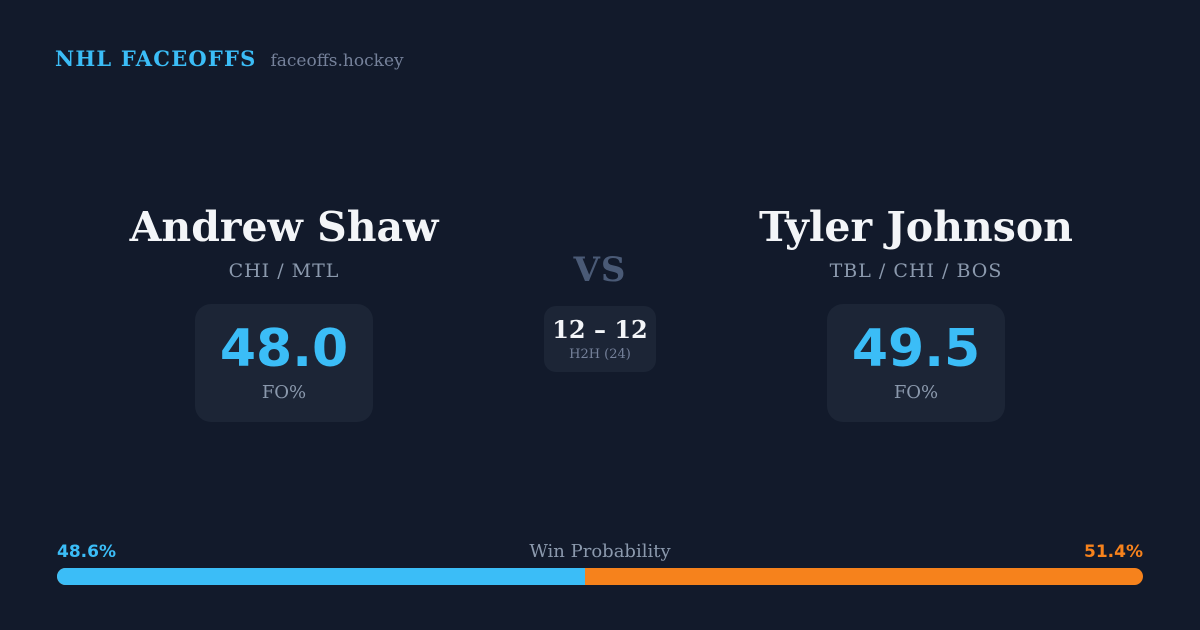 The width and height of the screenshot is (1200, 630). Describe the element at coordinates (600, 329) in the screenshot. I see `h2h-record: 12 – 12` at that location.